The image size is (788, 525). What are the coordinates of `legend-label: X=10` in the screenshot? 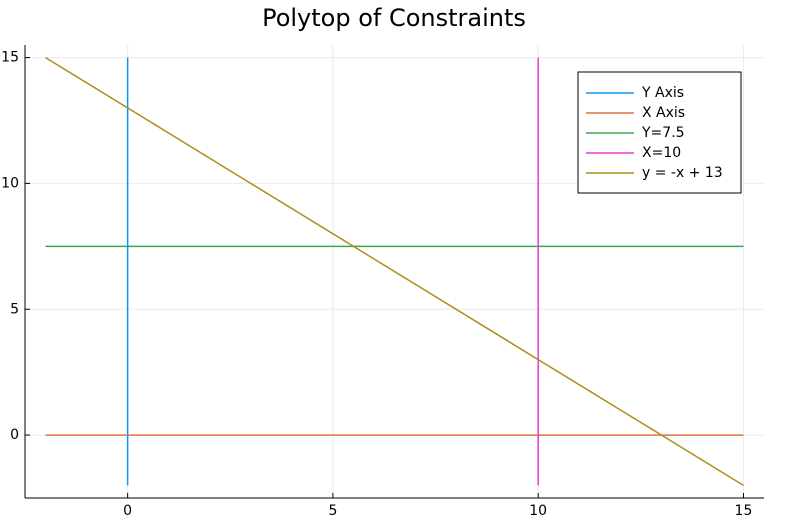 It's located at (661, 153).